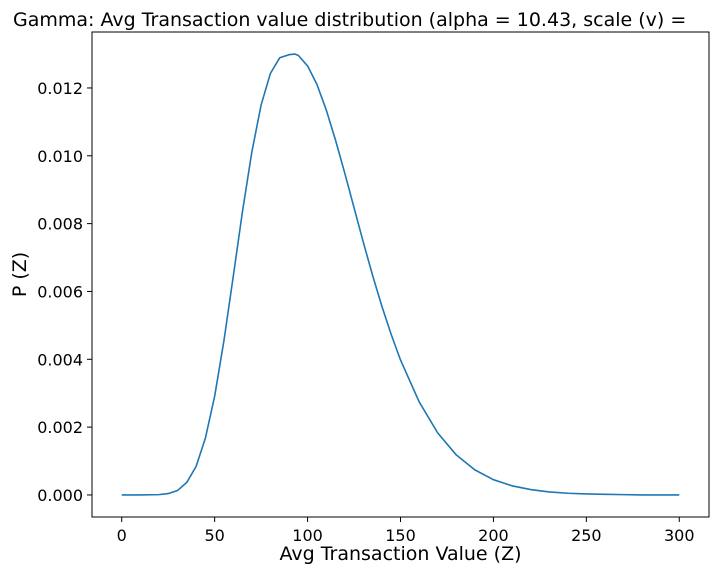 This screenshot has width=720, height=576. I want to click on x-axis-ticks: 0 50 100 150 200 250 300, so click(406, 531).